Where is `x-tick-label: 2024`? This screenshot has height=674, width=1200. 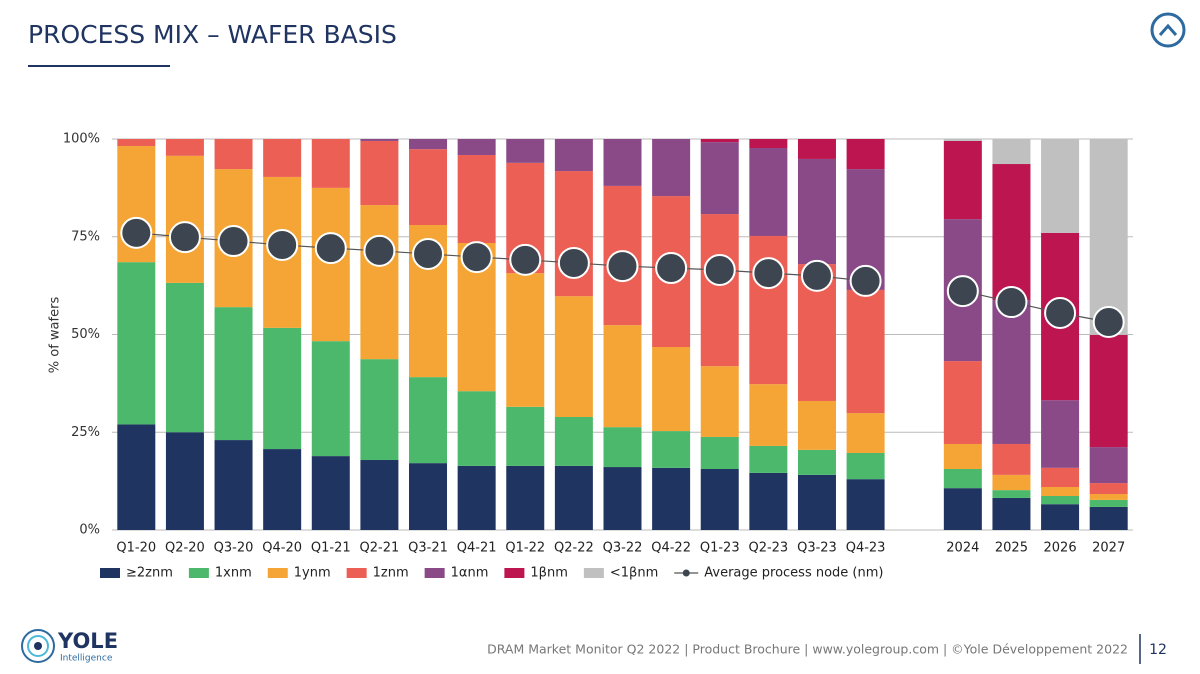 x-tick-label: 2024 is located at coordinates (962, 548).